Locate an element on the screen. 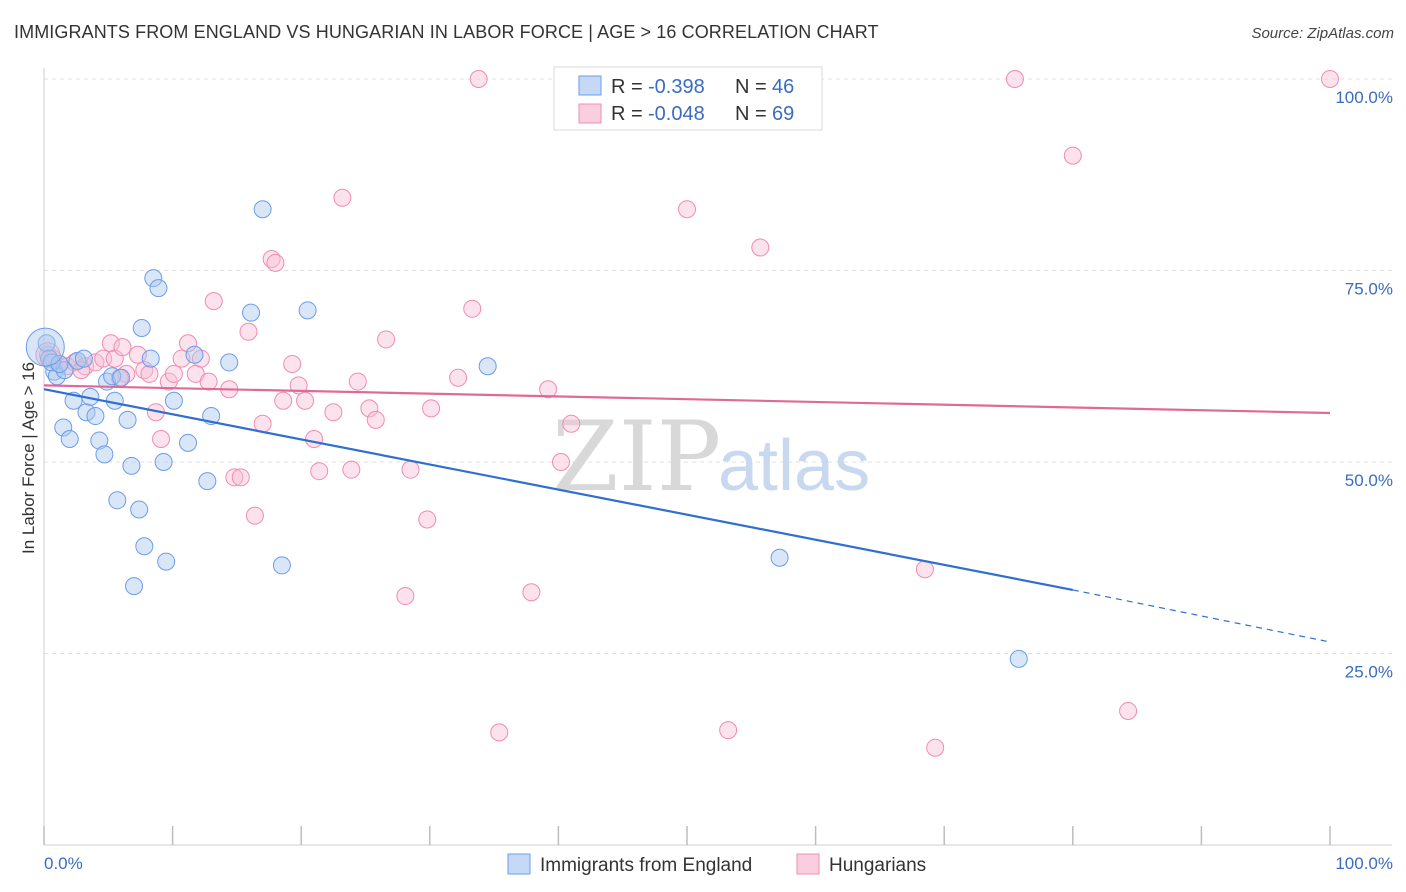 The width and height of the screenshot is (1406, 892). y-tick-label: 50.0% is located at coordinates (1369, 480).